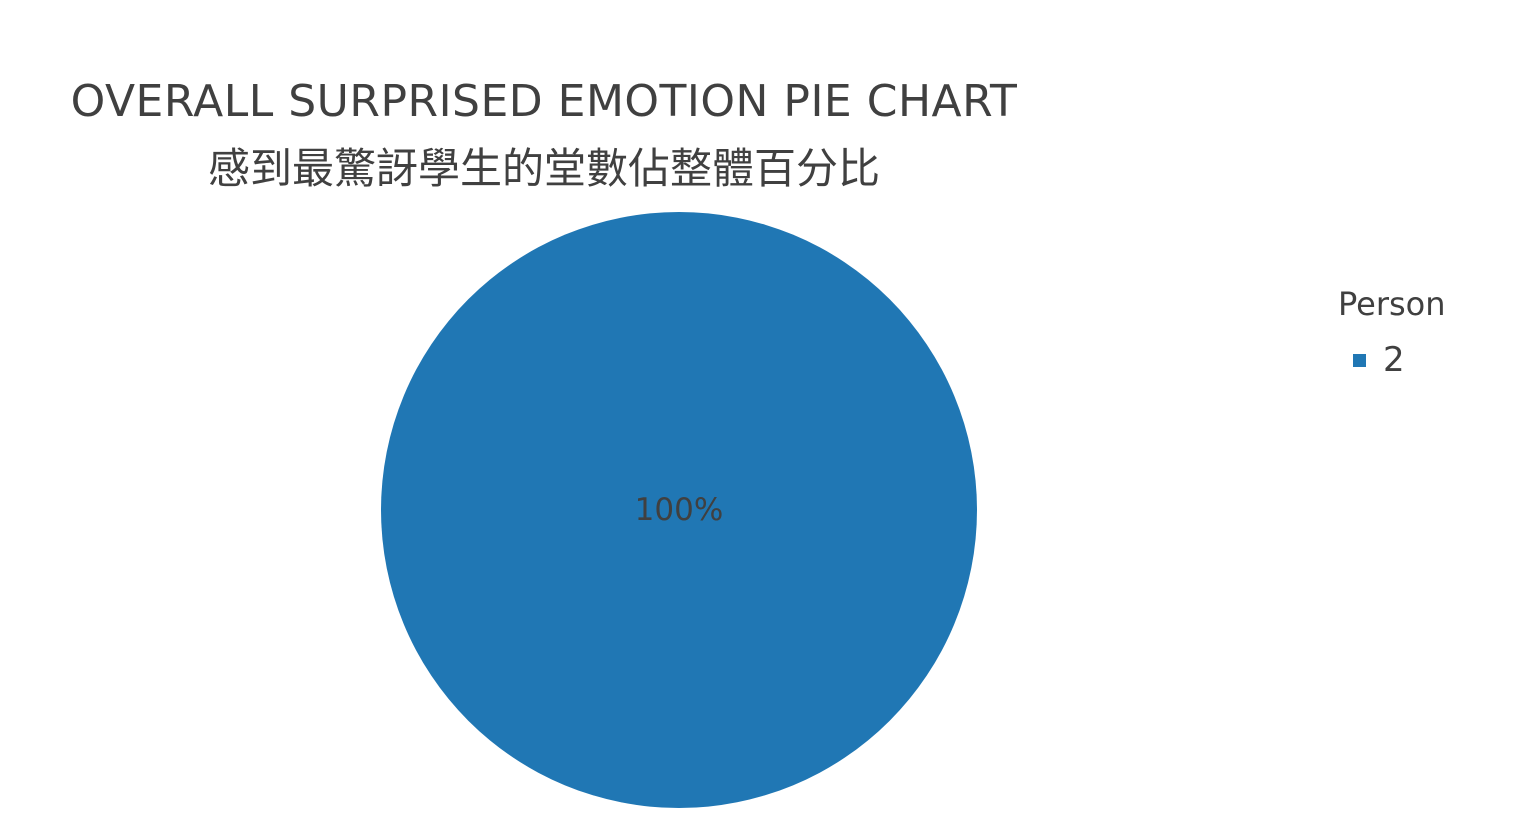 This screenshot has width=1519, height=822. I want to click on legend-title: Person, so click(1392, 304).